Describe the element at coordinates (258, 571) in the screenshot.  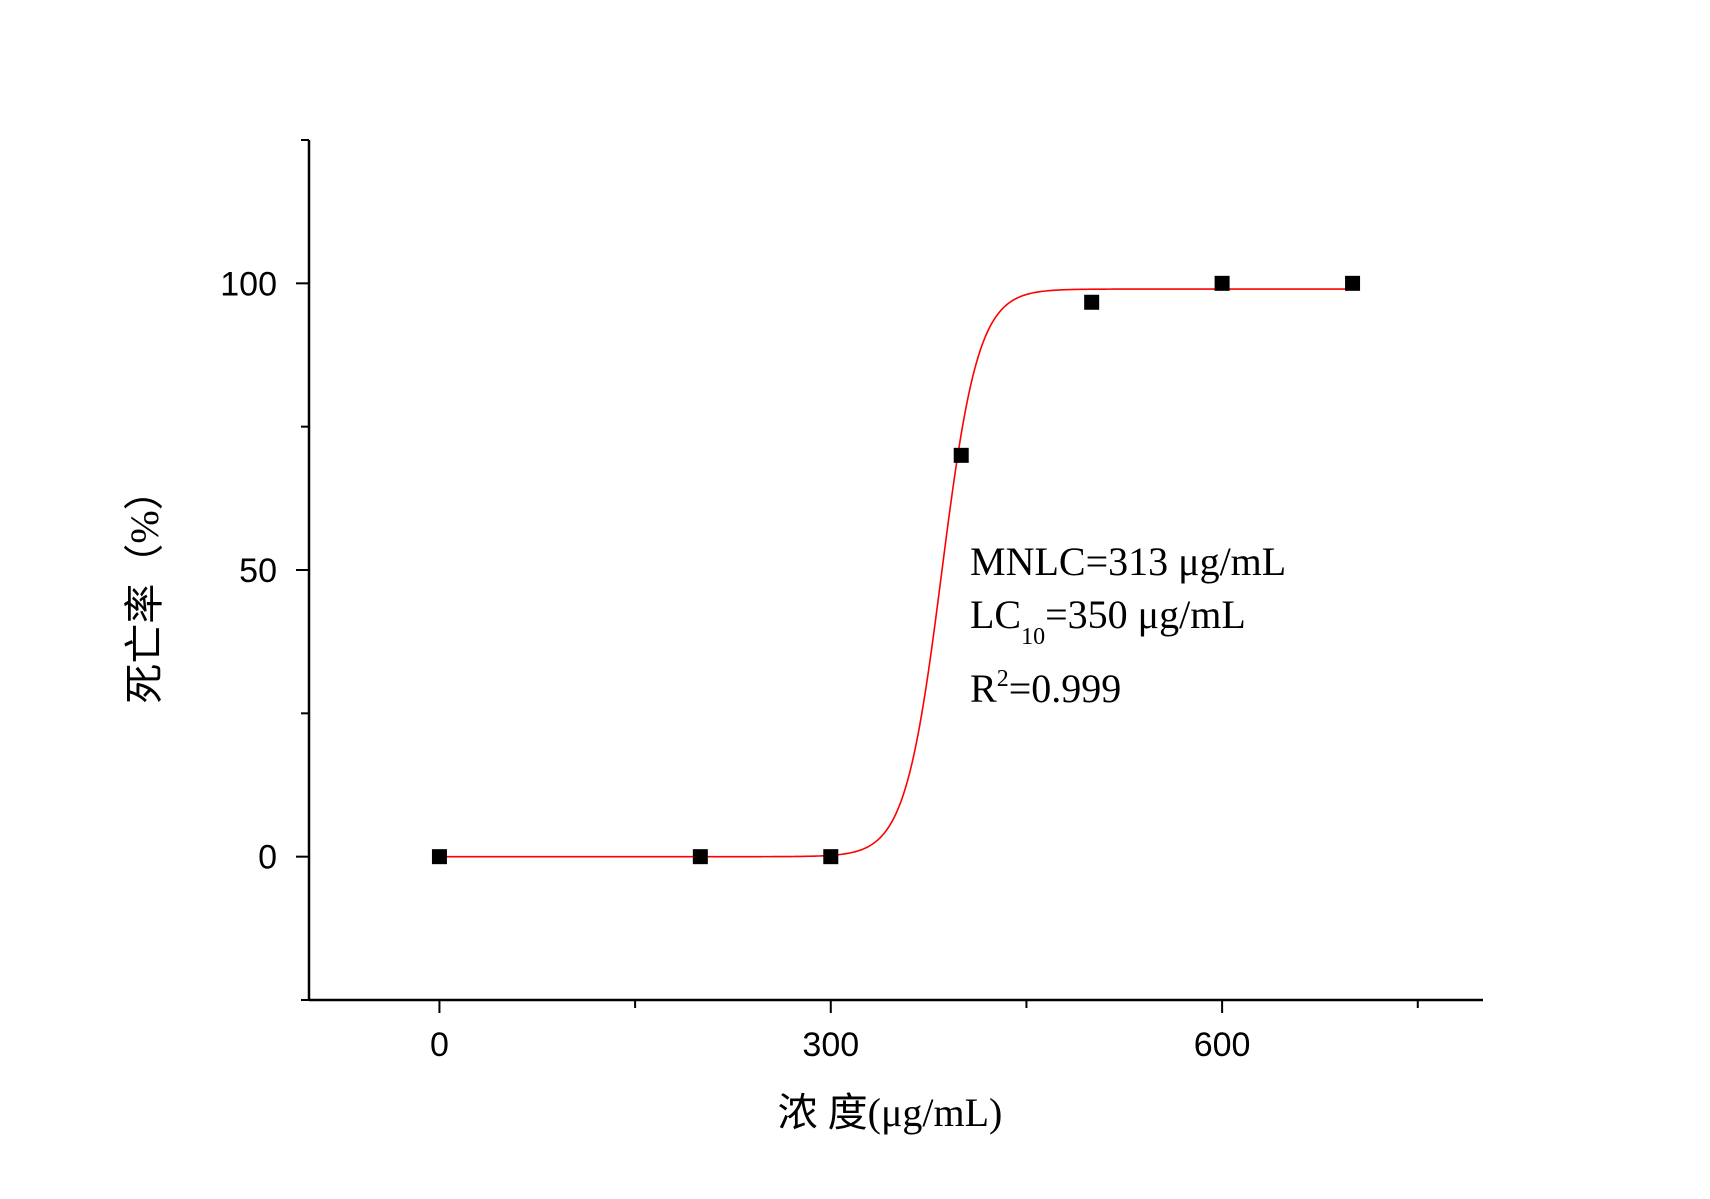
I see `y-tick-label: 50` at that location.